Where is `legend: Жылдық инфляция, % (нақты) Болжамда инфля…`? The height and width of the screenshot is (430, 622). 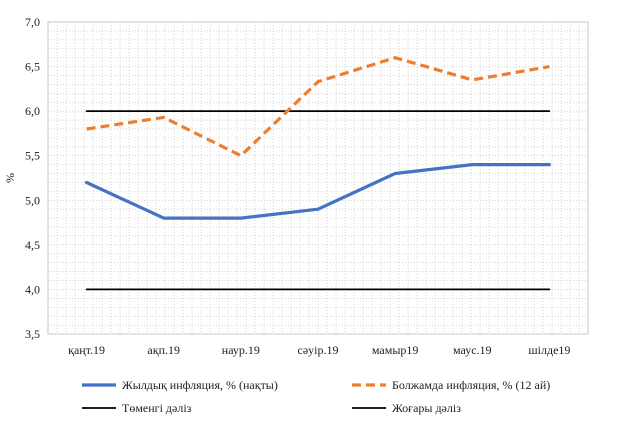
legend: Жылдық инфляция, % (нақты) Болжамда инфля… is located at coordinates (316, 396).